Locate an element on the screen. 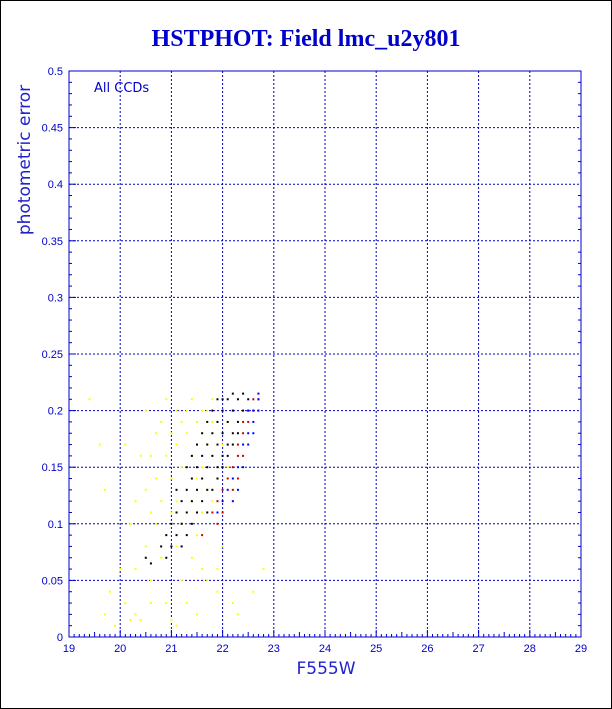 This screenshot has width=612, height=709. x-tick-label: 21 is located at coordinates (171, 649).